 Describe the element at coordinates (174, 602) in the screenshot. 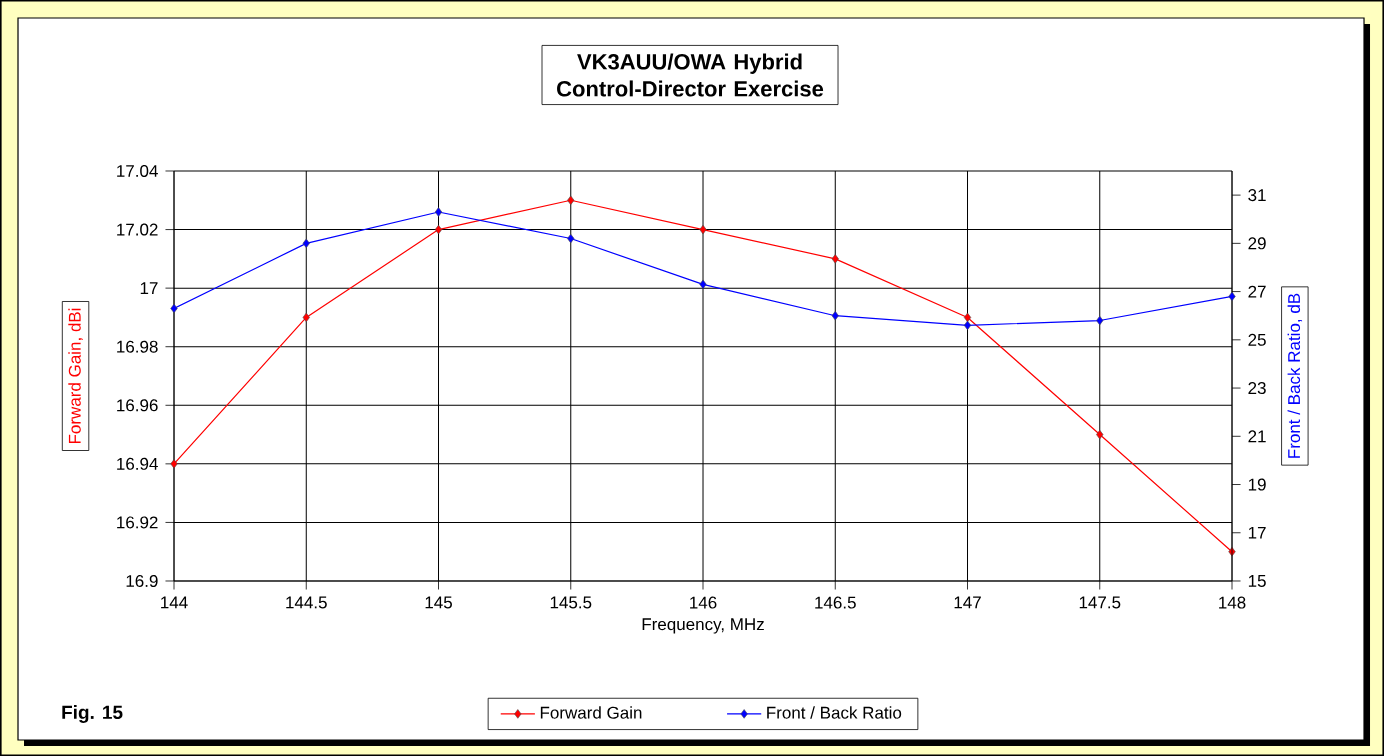

I see `x-tick-label: 144` at that location.